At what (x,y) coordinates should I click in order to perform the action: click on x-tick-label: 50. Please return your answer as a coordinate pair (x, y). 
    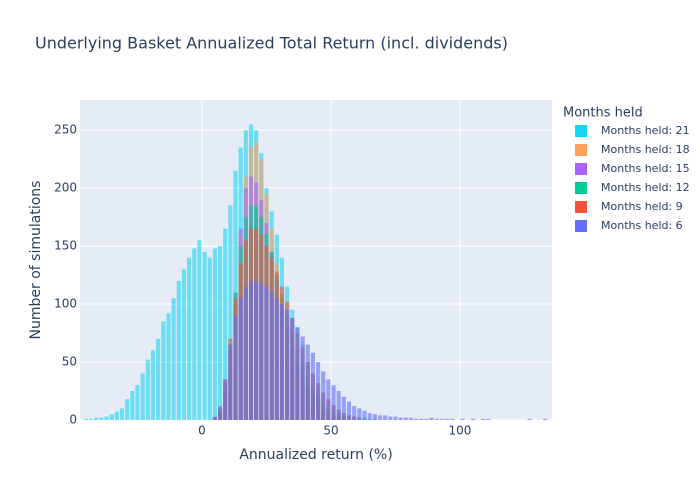
    Looking at the image, I should click on (330, 431).